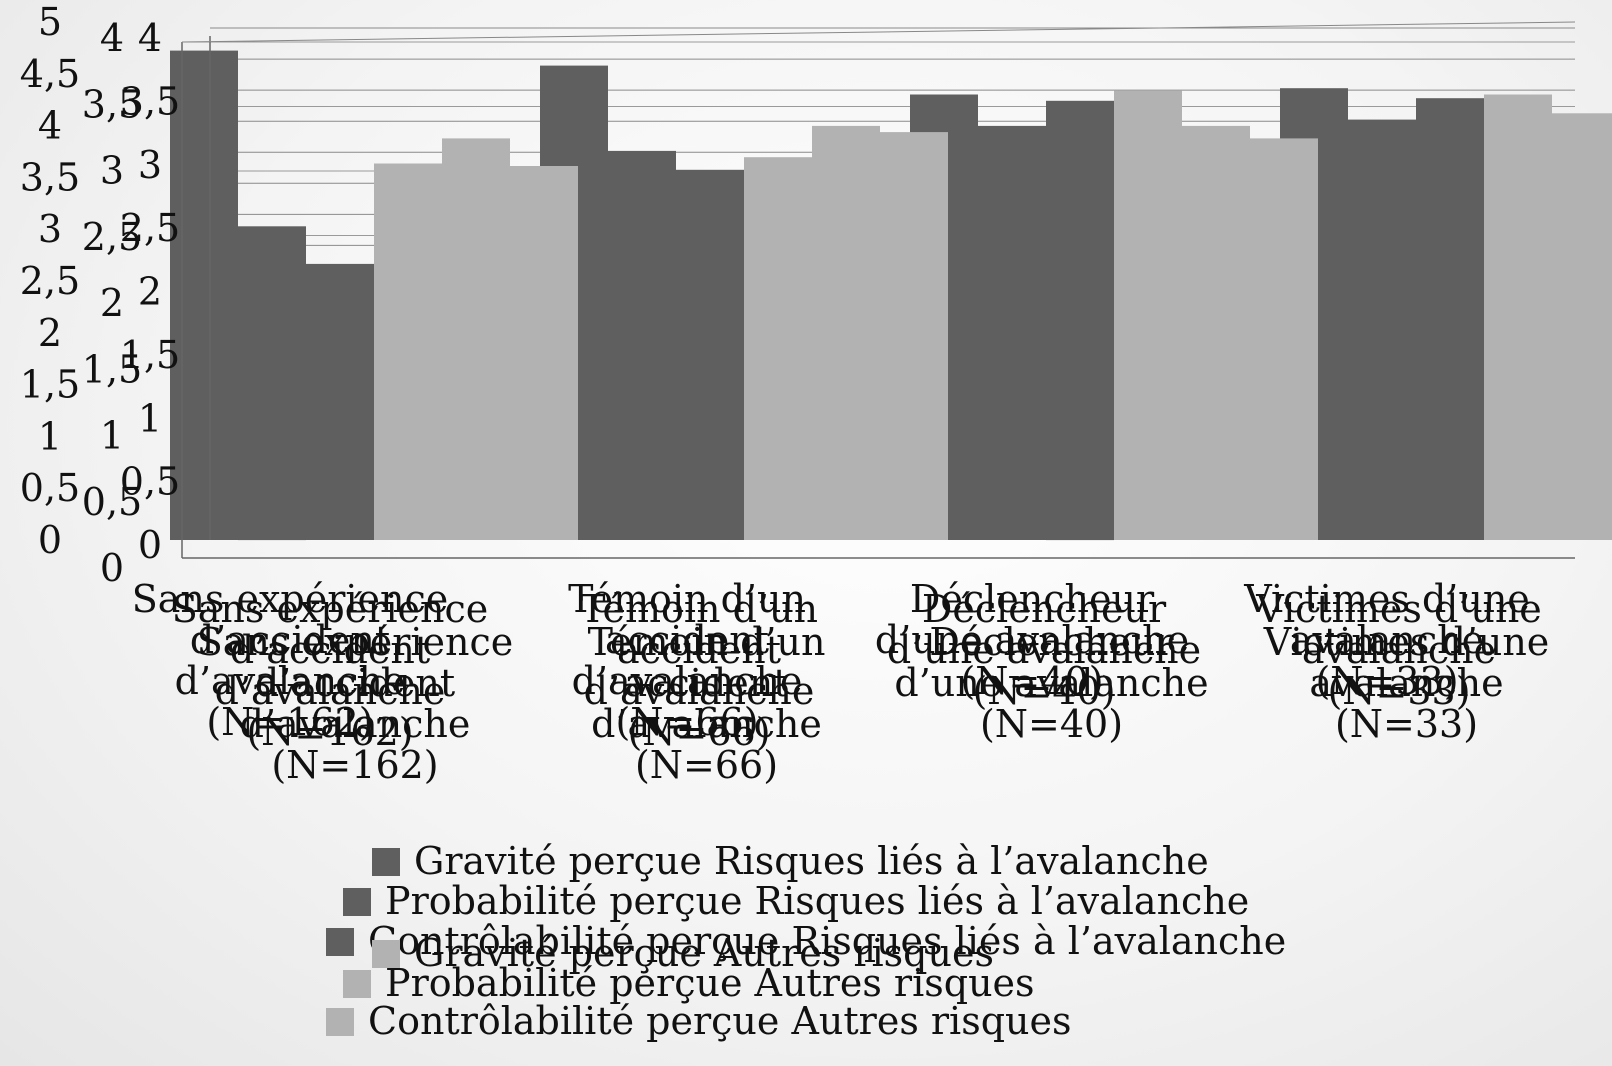  Describe the element at coordinates (50, 22) in the screenshot. I see `y-tick-label: 5` at that location.